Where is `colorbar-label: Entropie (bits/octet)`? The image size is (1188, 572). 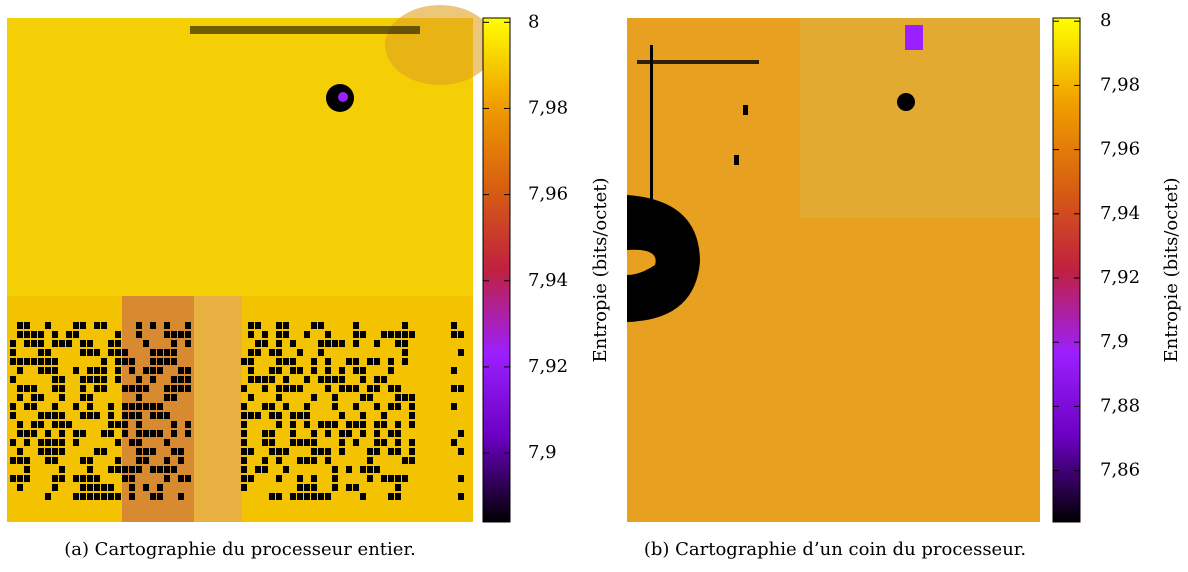
colorbar-label: Entropie (bits/octet) is located at coordinates (1171, 270).